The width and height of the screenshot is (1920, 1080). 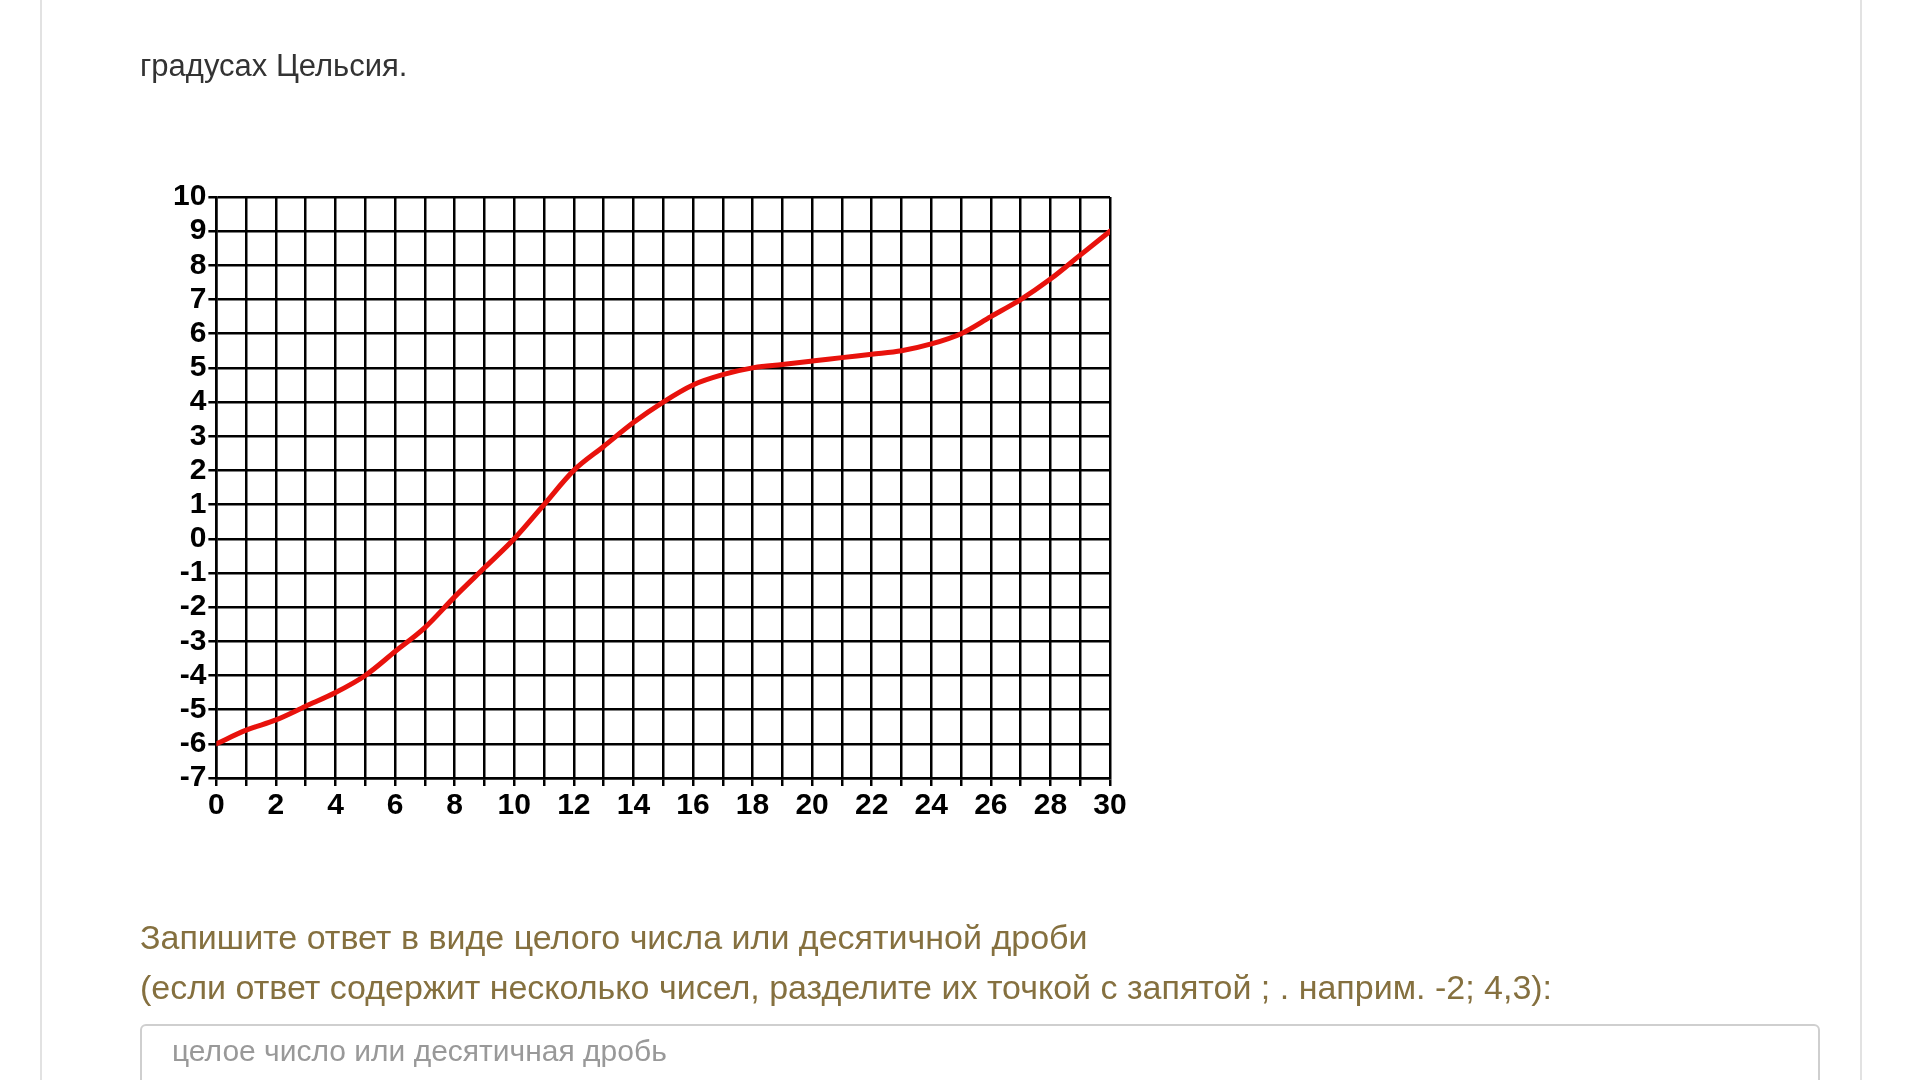 What do you see at coordinates (193, 605) in the screenshot?
I see `y-tick-label: -2` at bounding box center [193, 605].